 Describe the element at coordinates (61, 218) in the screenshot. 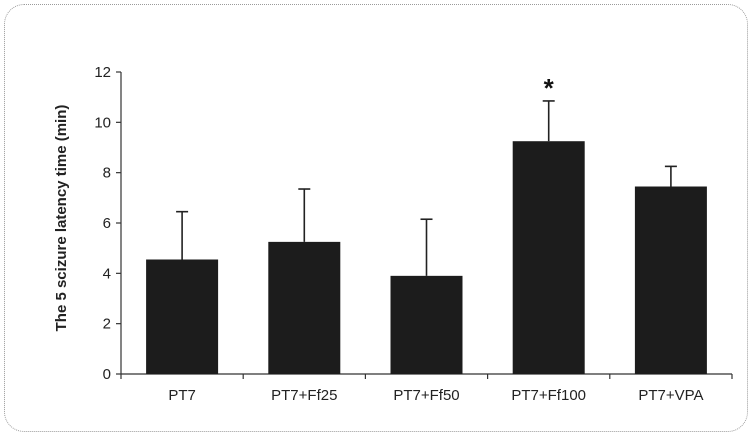

I see `y-axis-label: The 5 scizure latency time (min)` at that location.